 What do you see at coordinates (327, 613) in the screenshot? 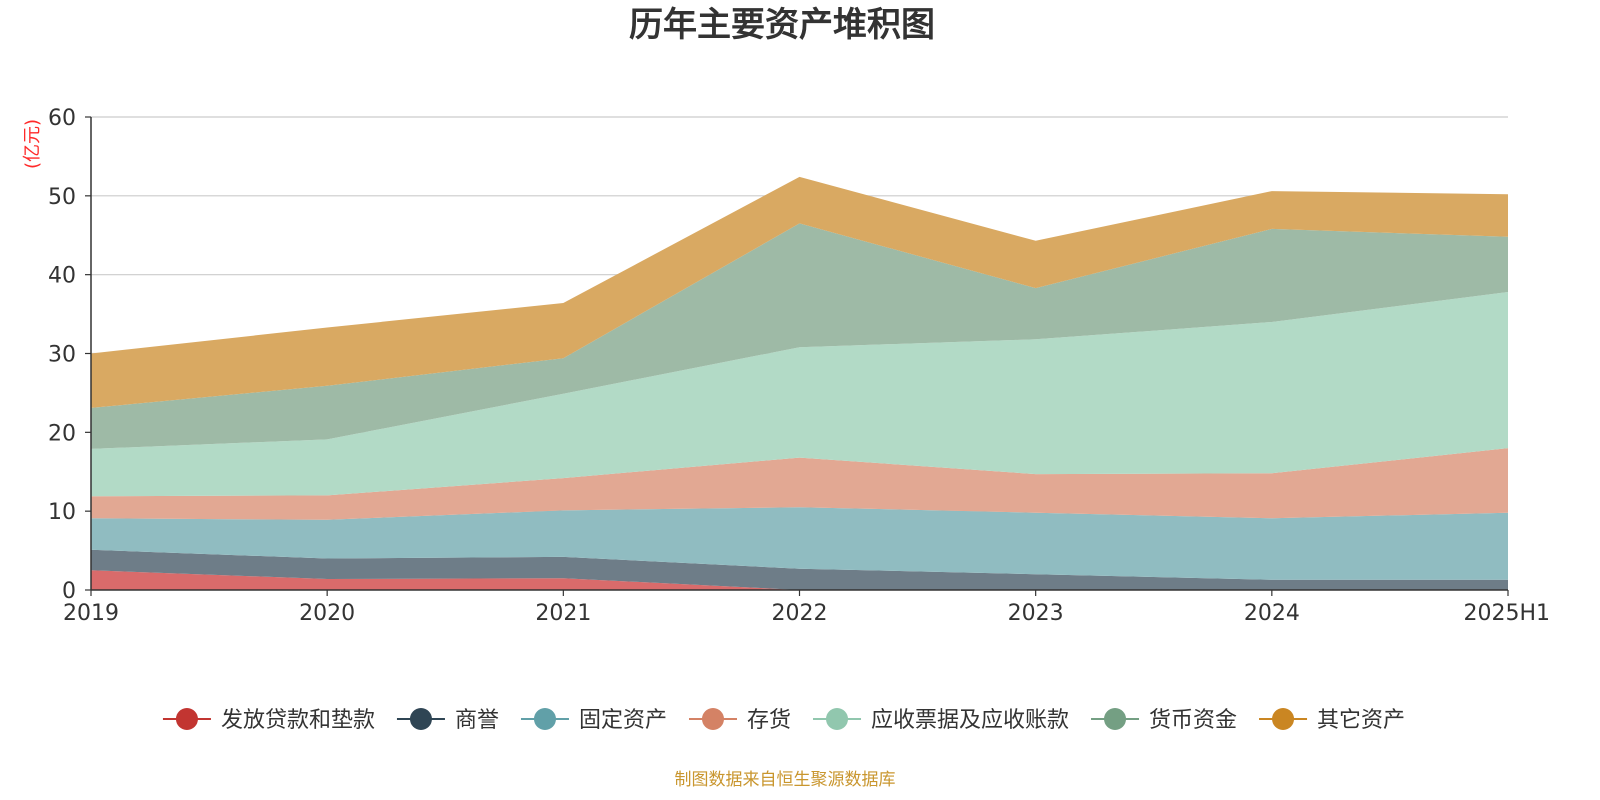
I see `x-tick-label: 2020` at bounding box center [327, 613].